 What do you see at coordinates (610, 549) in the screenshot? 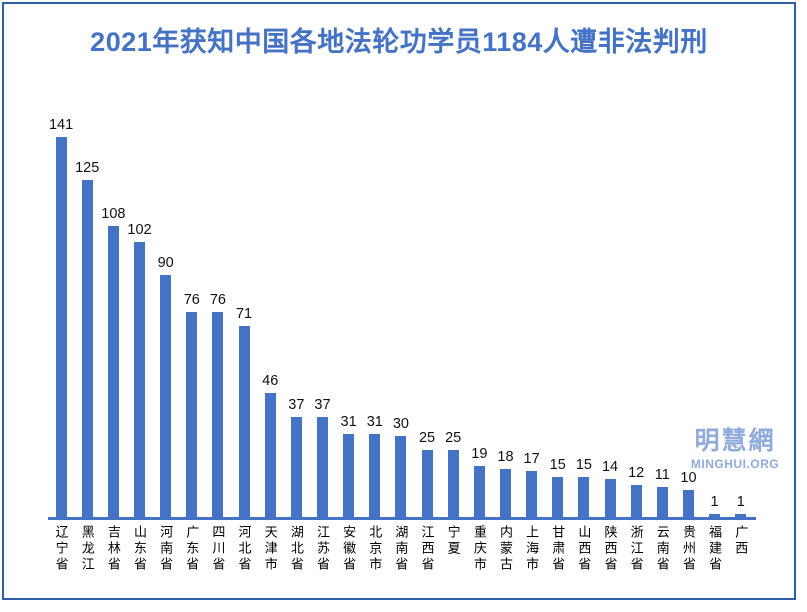
I see `x-label-cell: 陕西省` at bounding box center [610, 549].